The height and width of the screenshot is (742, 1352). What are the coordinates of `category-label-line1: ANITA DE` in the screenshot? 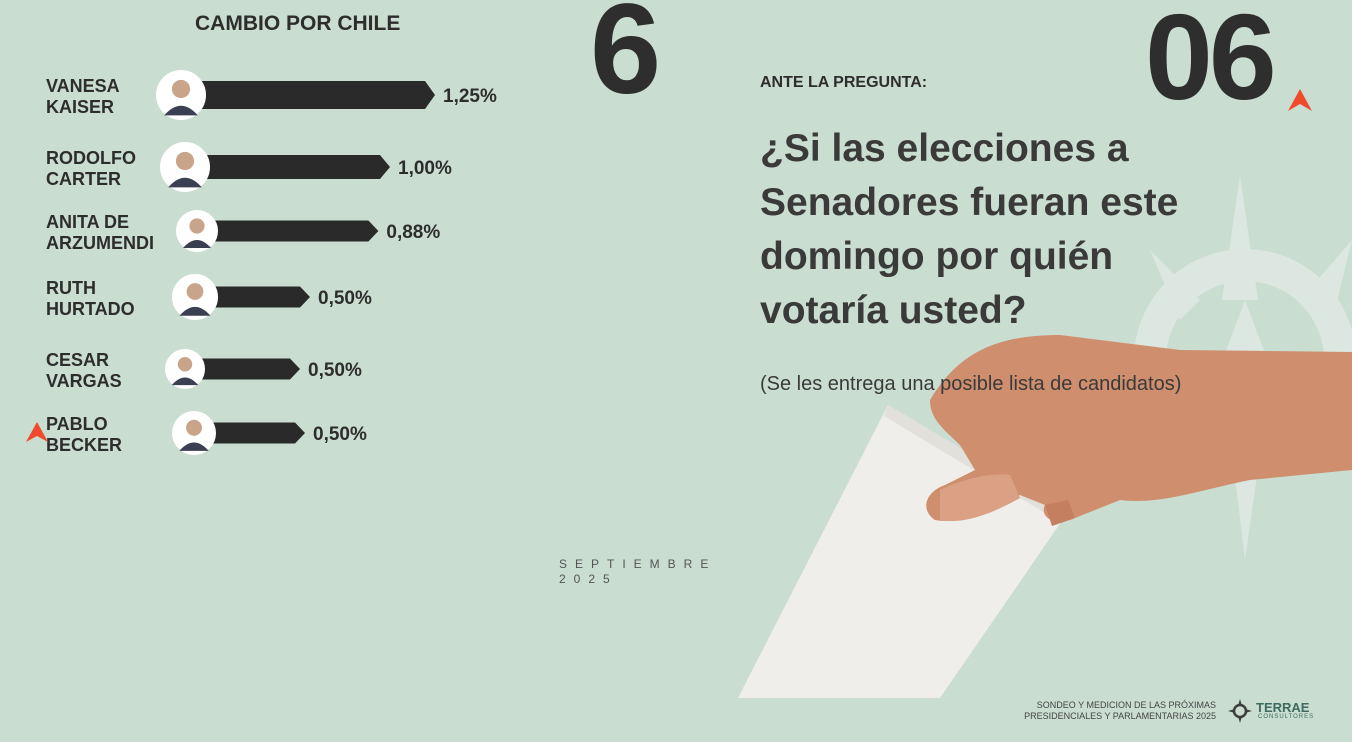 It's located at (87, 222).